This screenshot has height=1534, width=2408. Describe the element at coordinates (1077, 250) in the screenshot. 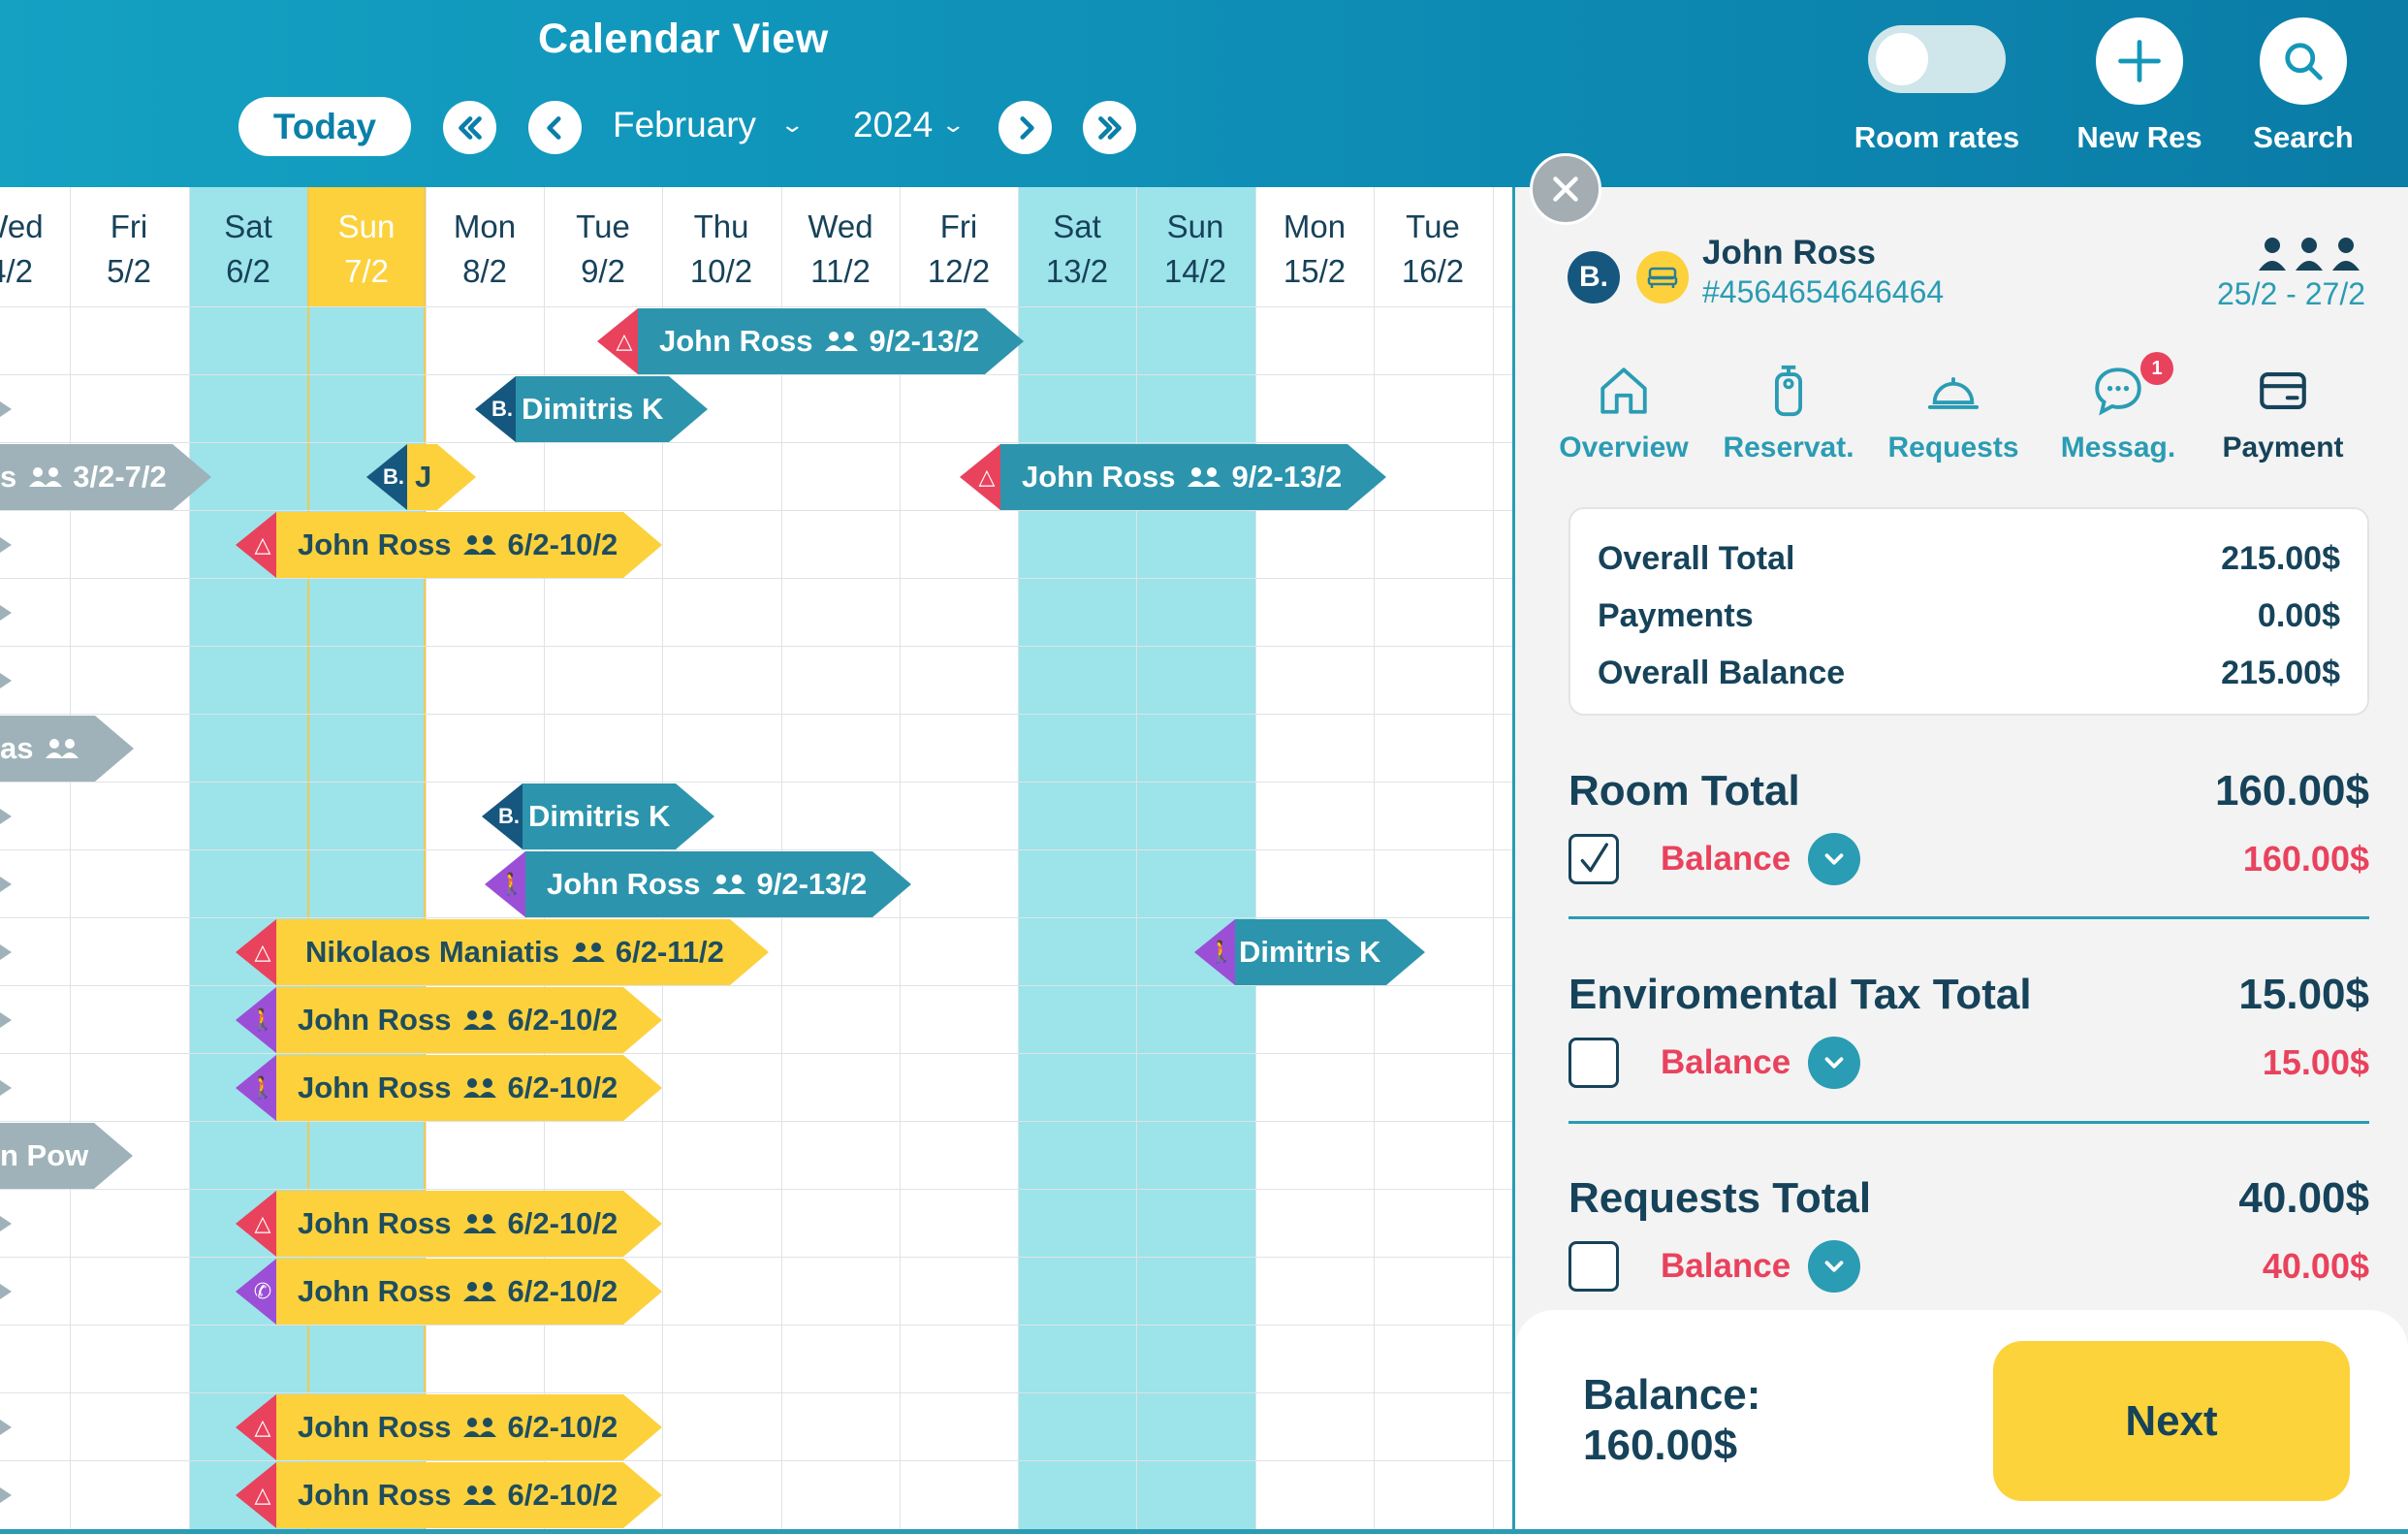

I see `day-header: Sat 13/2` at that location.